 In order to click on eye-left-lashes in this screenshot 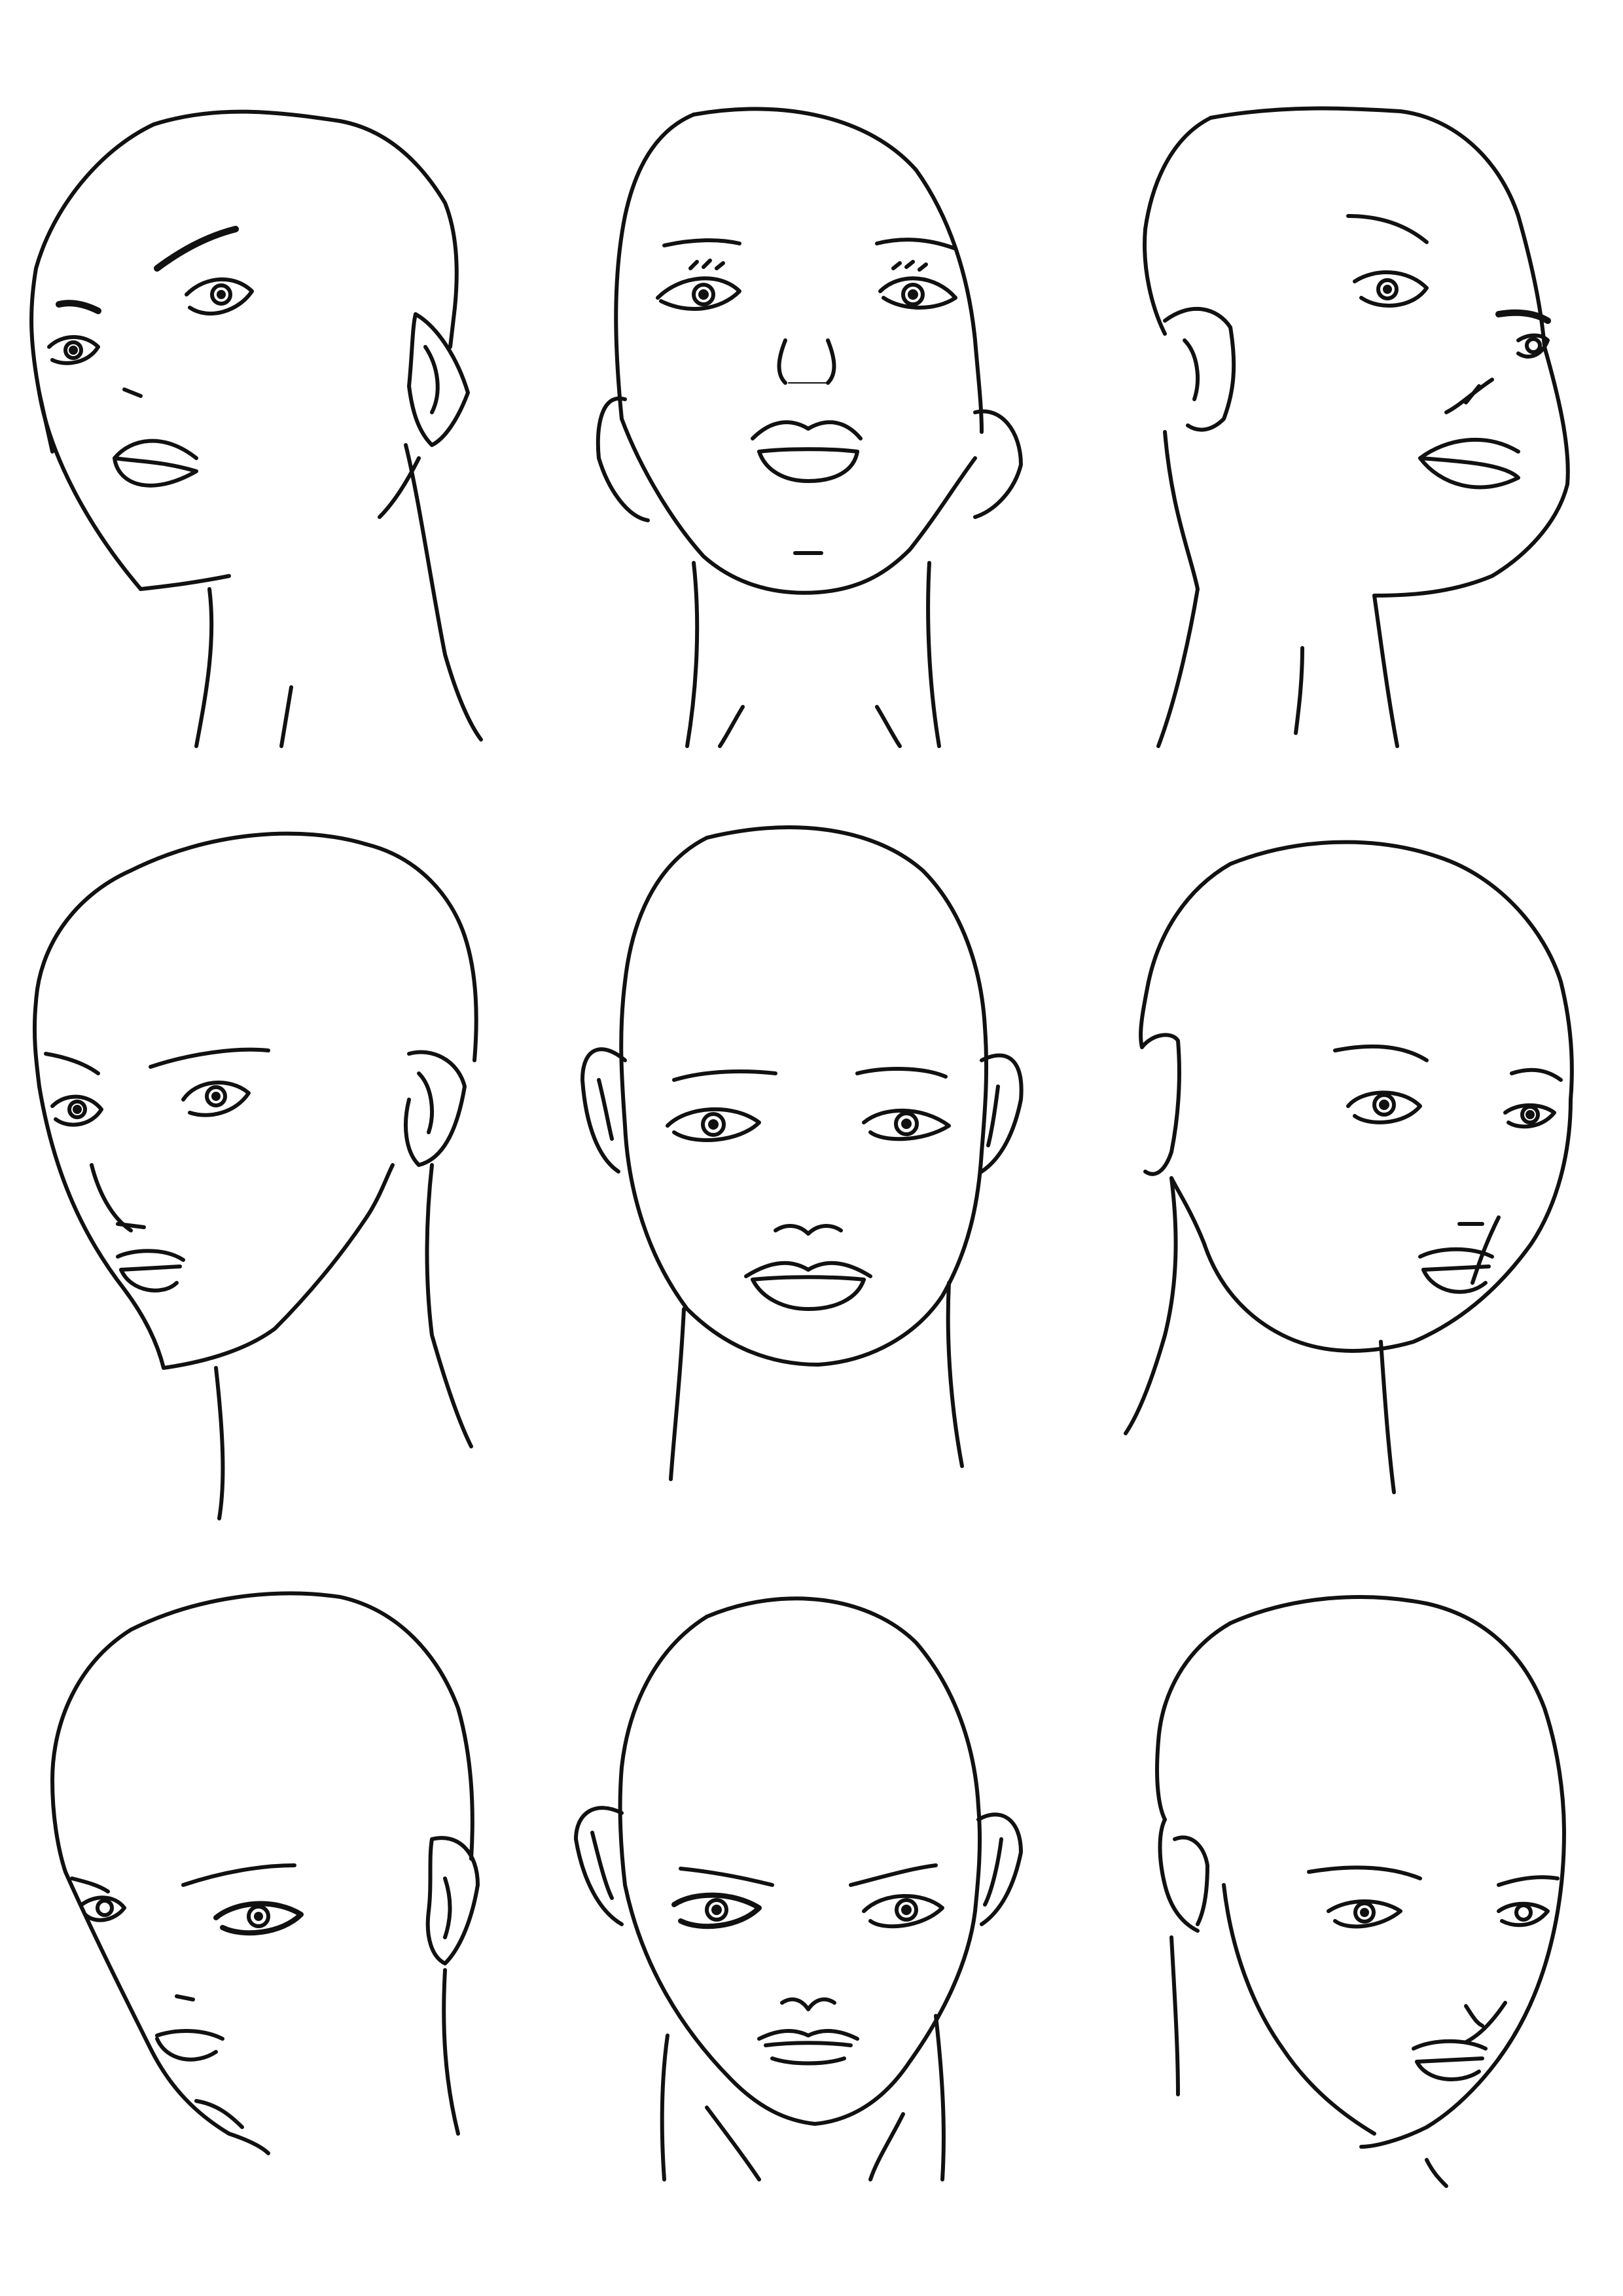, I will do `click(706, 264)`.